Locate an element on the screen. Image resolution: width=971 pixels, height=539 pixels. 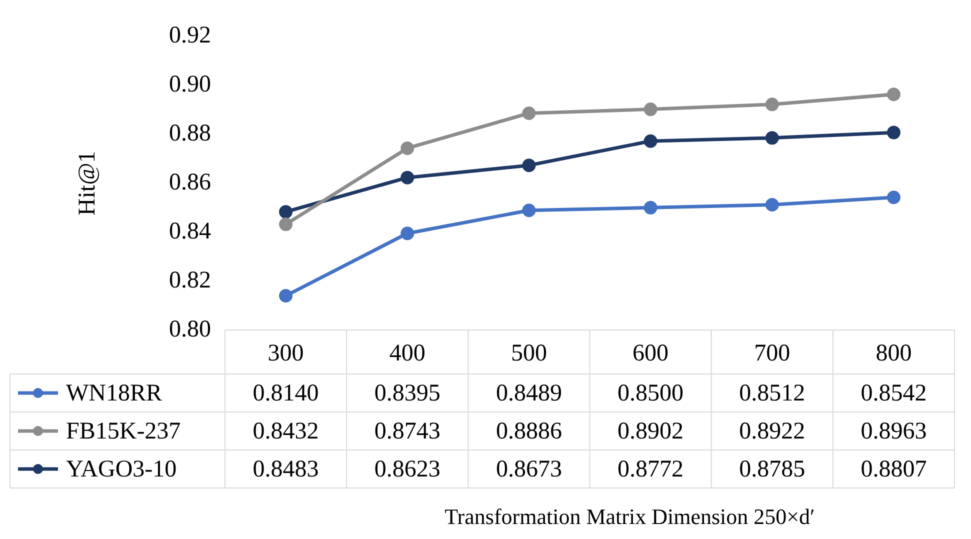
legend-label: FB15K-237 is located at coordinates (123, 431).